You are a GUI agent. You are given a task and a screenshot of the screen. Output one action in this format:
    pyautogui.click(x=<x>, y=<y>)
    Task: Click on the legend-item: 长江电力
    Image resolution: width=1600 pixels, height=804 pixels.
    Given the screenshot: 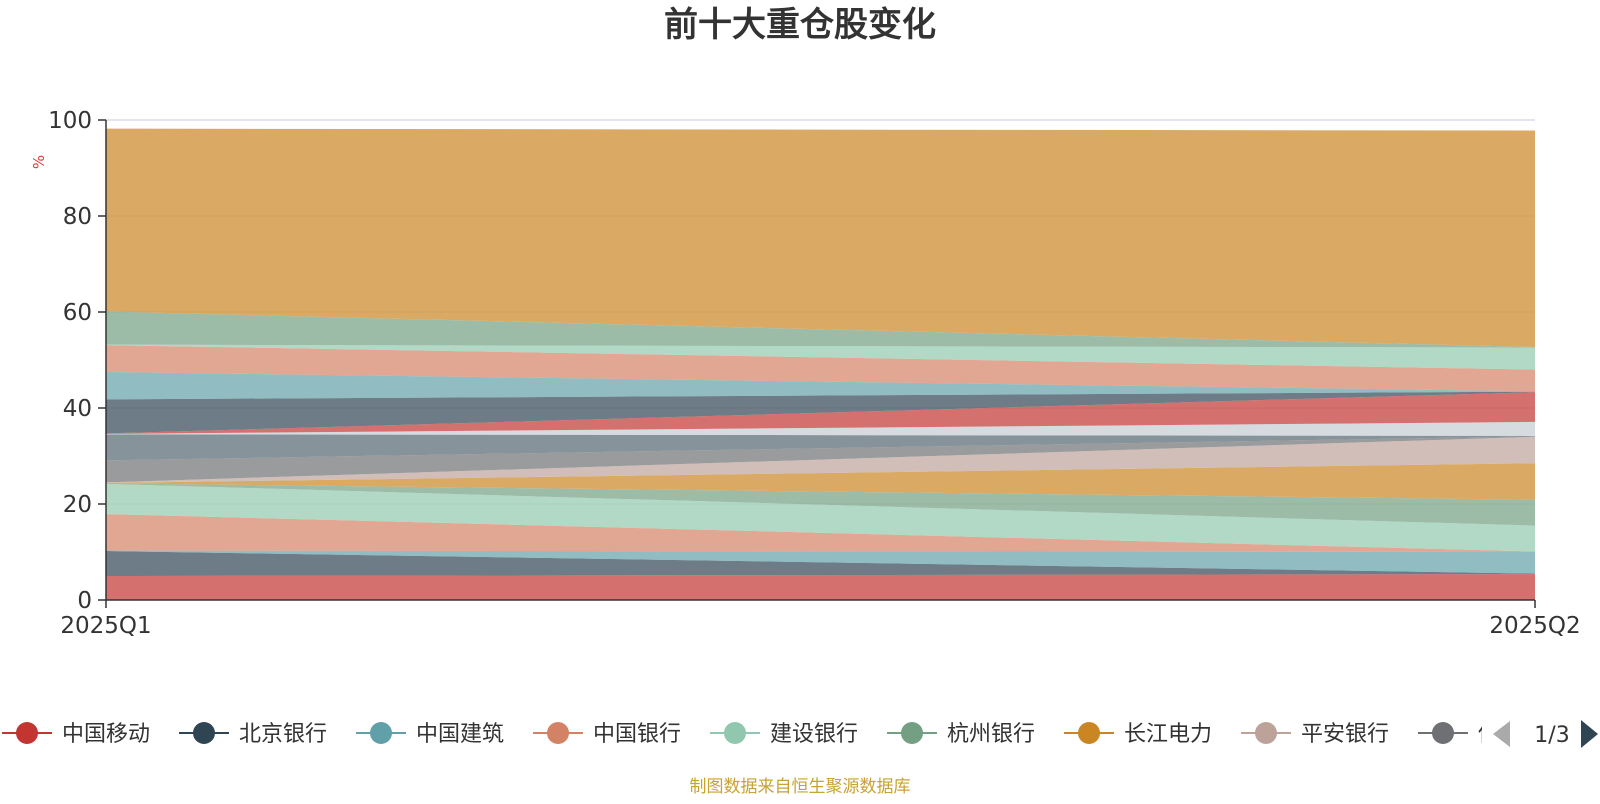 What is the action you would take?
    pyautogui.click(x=1138, y=734)
    